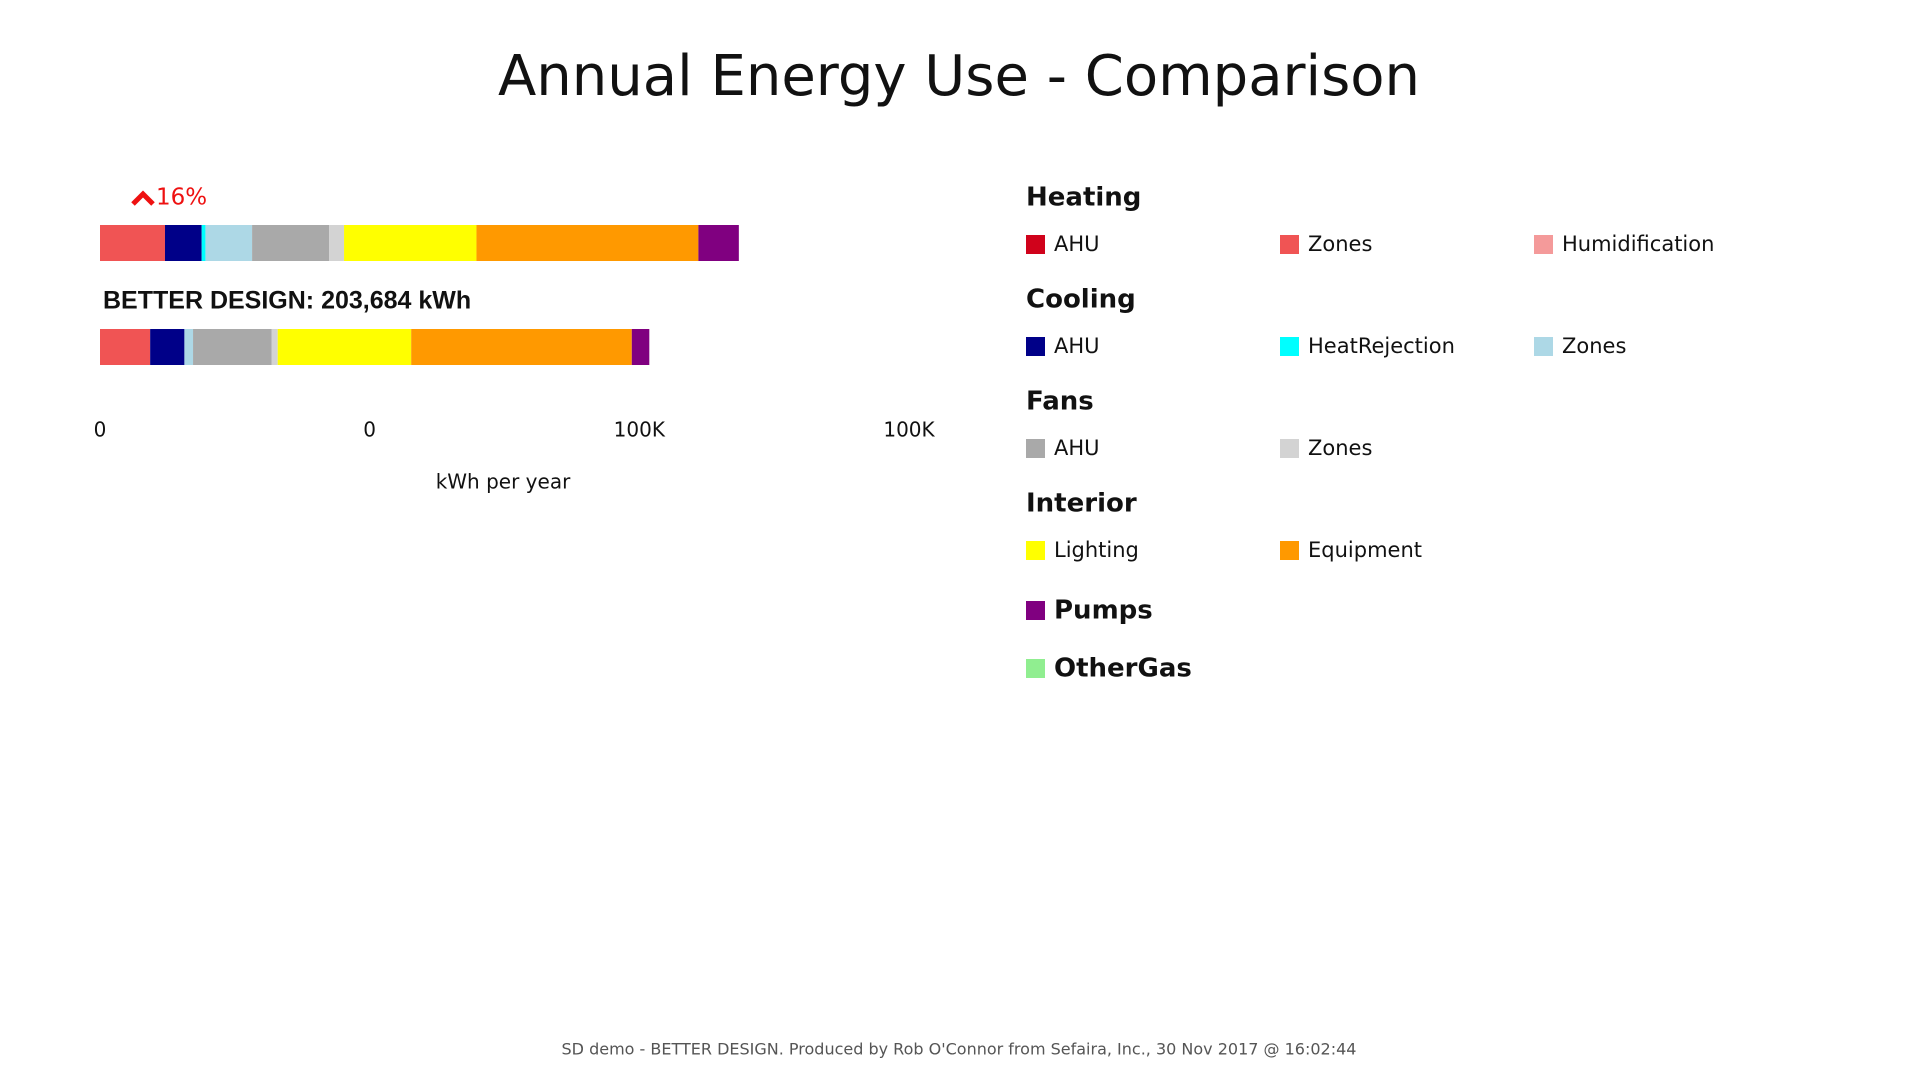  Describe the element at coordinates (959, 76) in the screenshot. I see `chart-title: Annual Energy Use - Comparison` at that location.